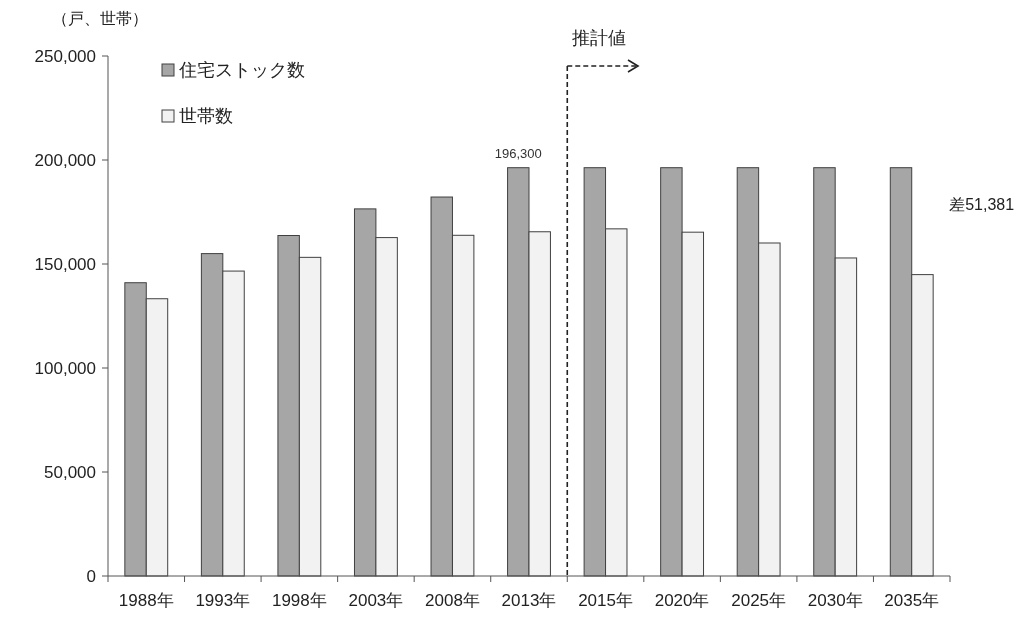 This screenshot has width=1030, height=621. I want to click on y-tick-label: 150,000, so click(65, 264).